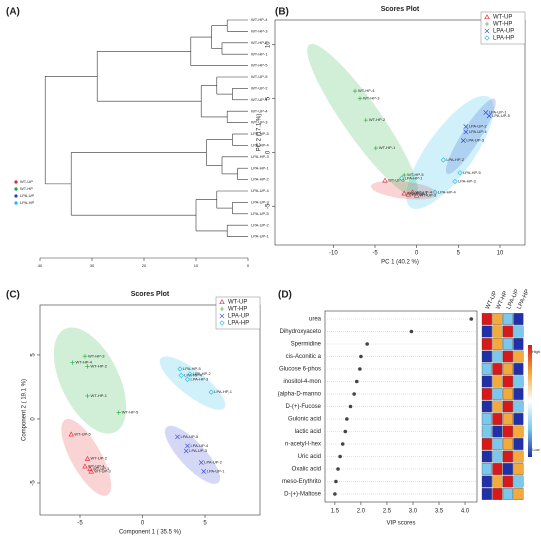 The height and width of the screenshot is (550, 541). Describe the element at coordinates (396, 179) in the screenshot. I see `point-label: WT-UP-5` at that location.